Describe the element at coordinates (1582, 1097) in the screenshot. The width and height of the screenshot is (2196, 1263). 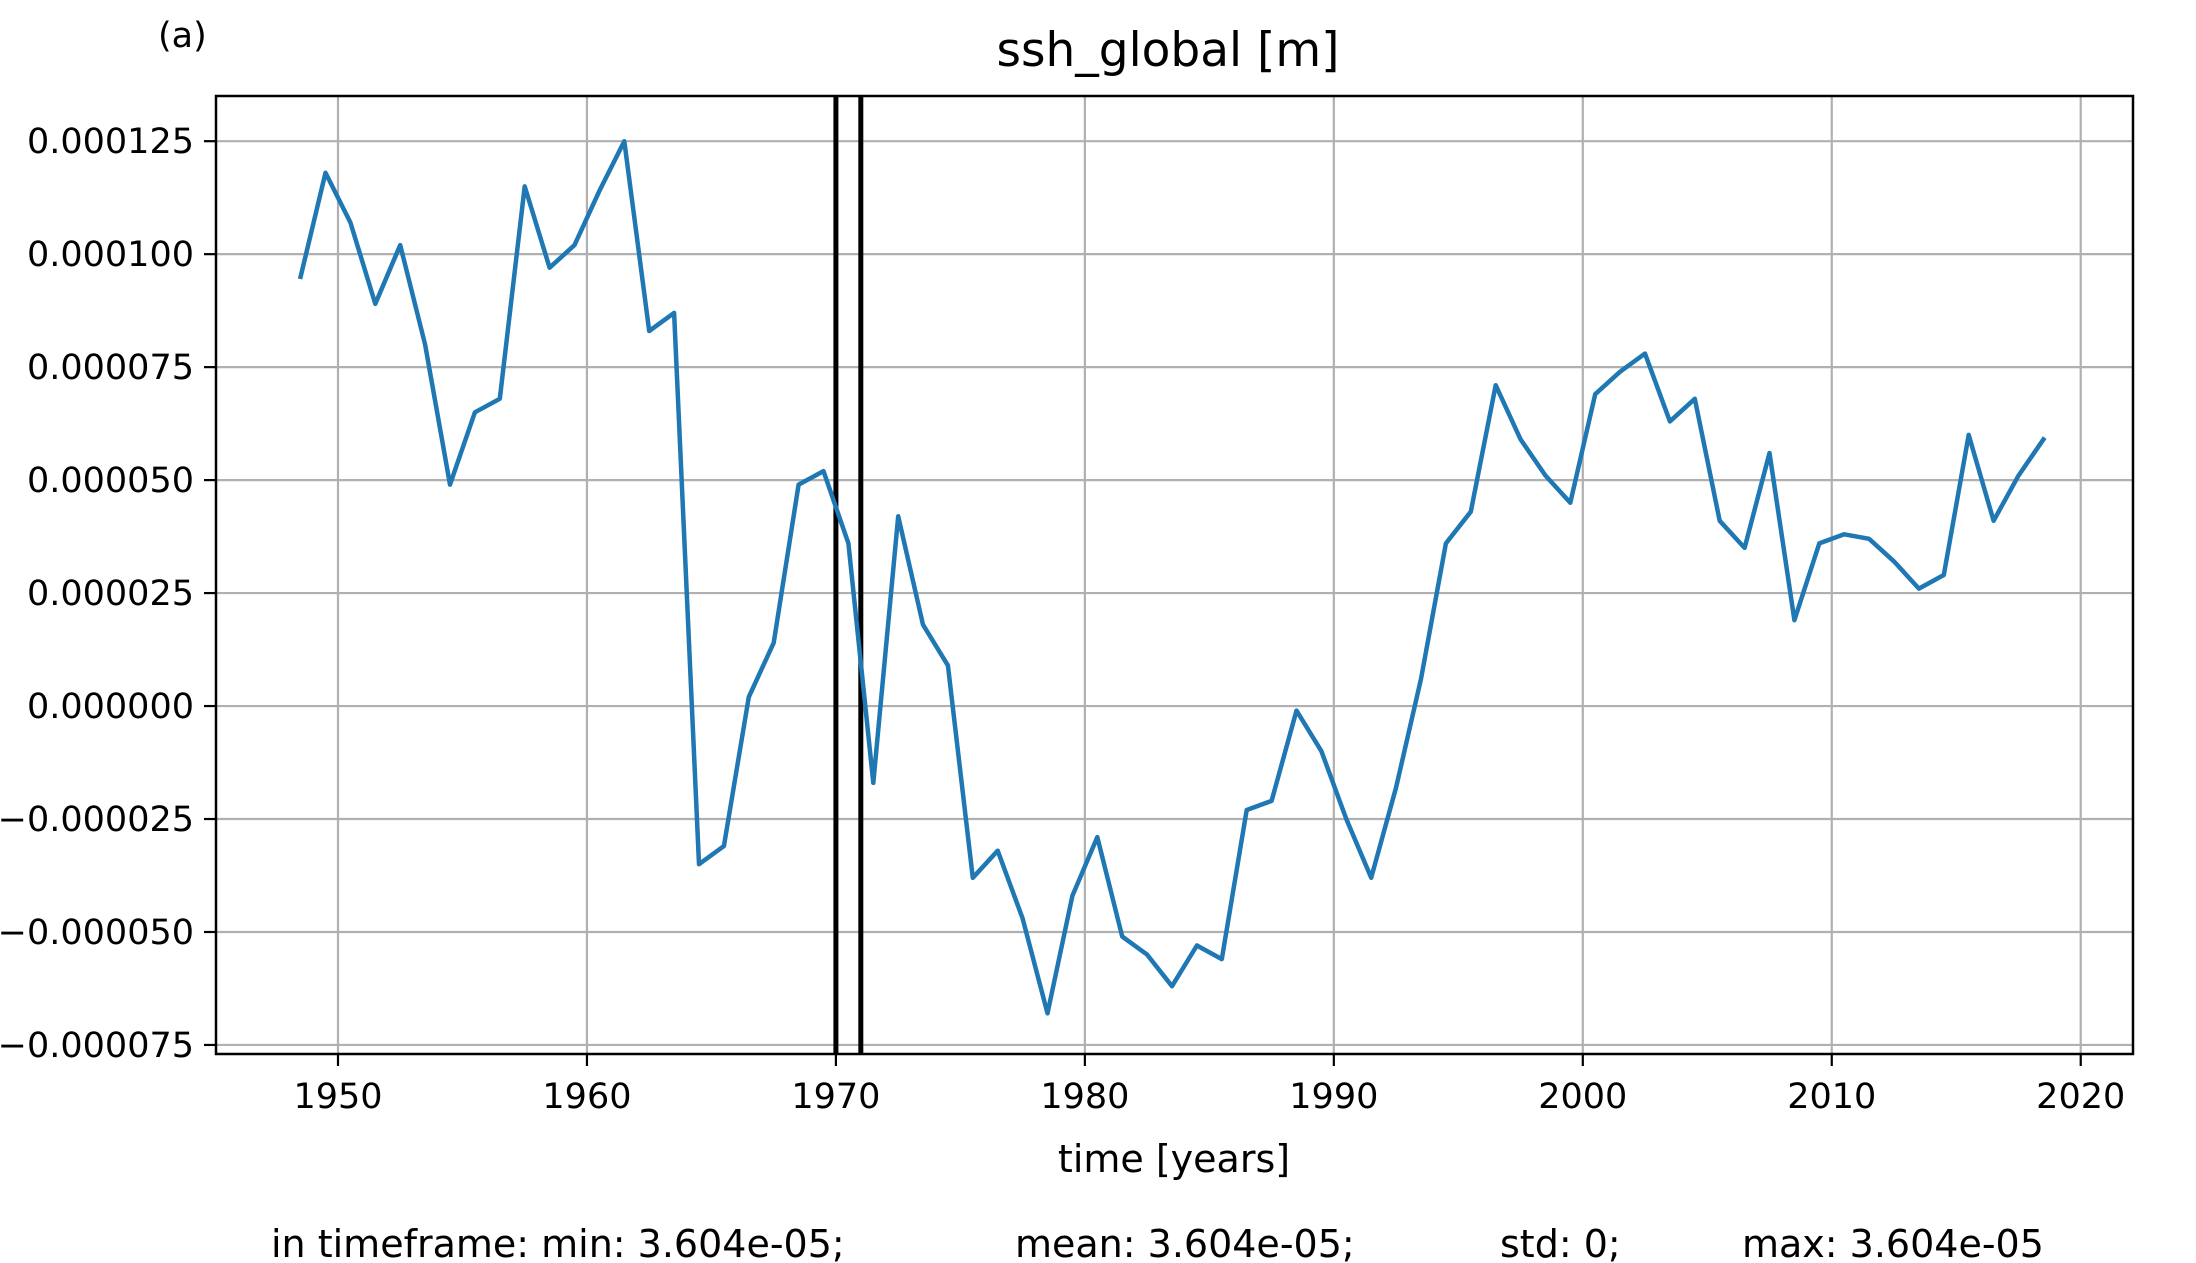
I see `x-tick-label: 2000` at that location.